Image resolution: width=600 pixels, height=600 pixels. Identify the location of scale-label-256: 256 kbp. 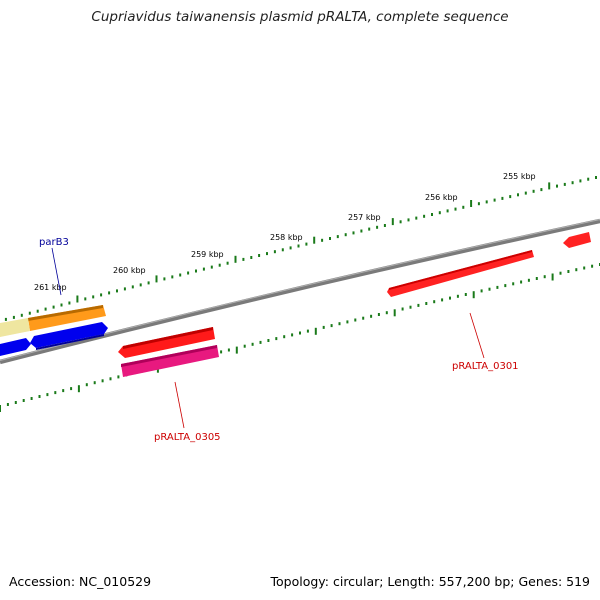
(441, 197).